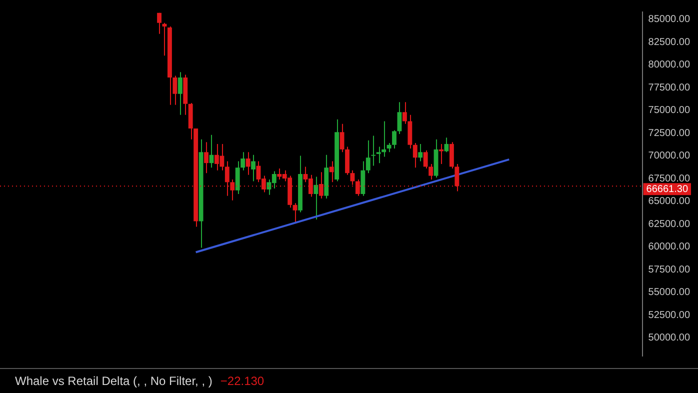 The image size is (698, 393). What do you see at coordinates (669, 202) in the screenshot?
I see `y-tick-label: 65000.00` at bounding box center [669, 202].